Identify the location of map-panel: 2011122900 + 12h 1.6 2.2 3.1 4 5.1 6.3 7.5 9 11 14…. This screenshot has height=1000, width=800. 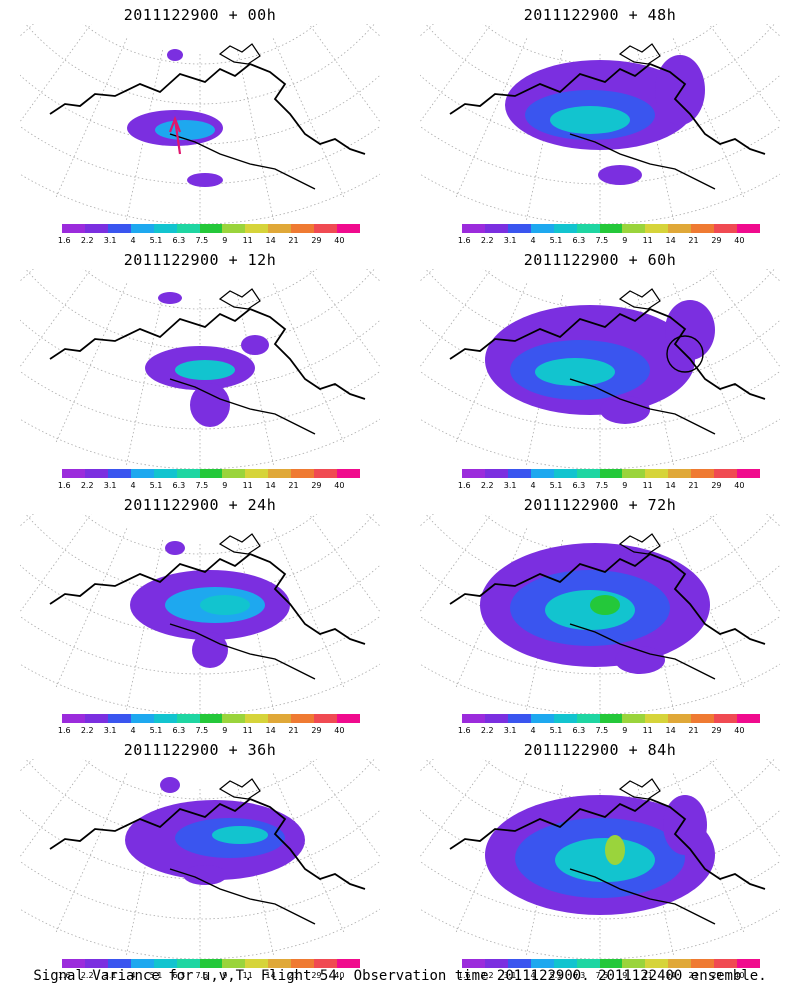
(200, 370).